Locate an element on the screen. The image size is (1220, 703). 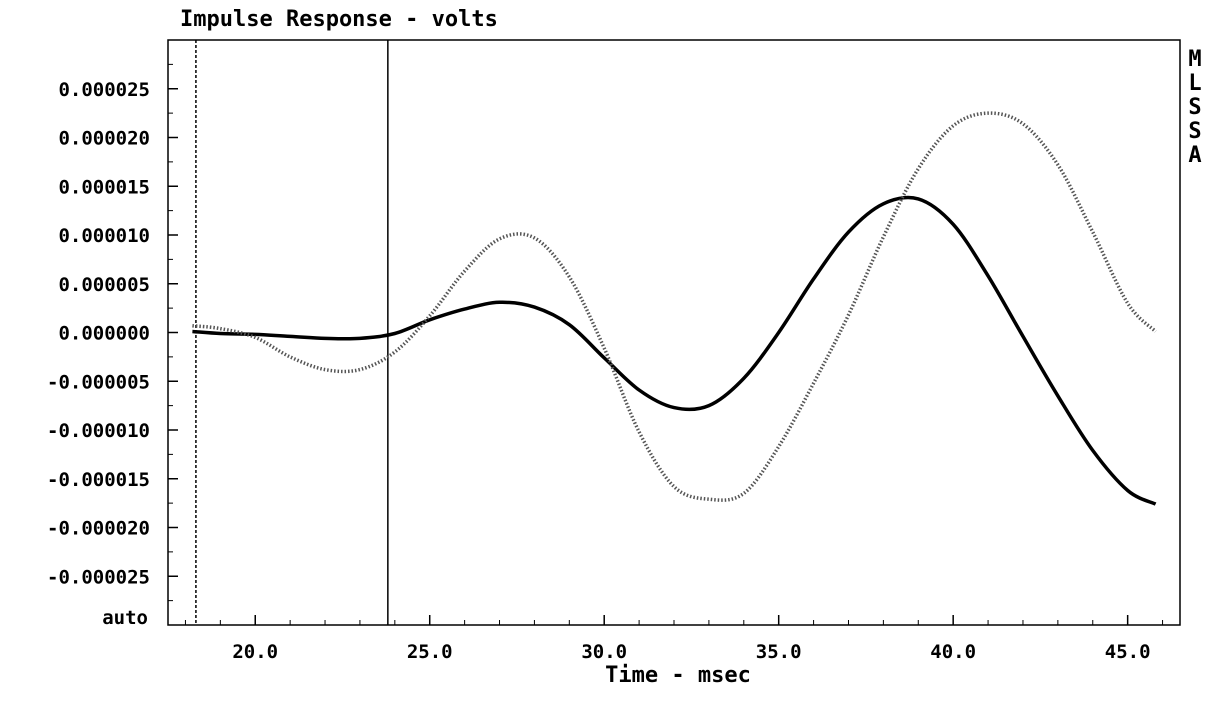
y-tick-label: 0.000005 is located at coordinates (104, 285).